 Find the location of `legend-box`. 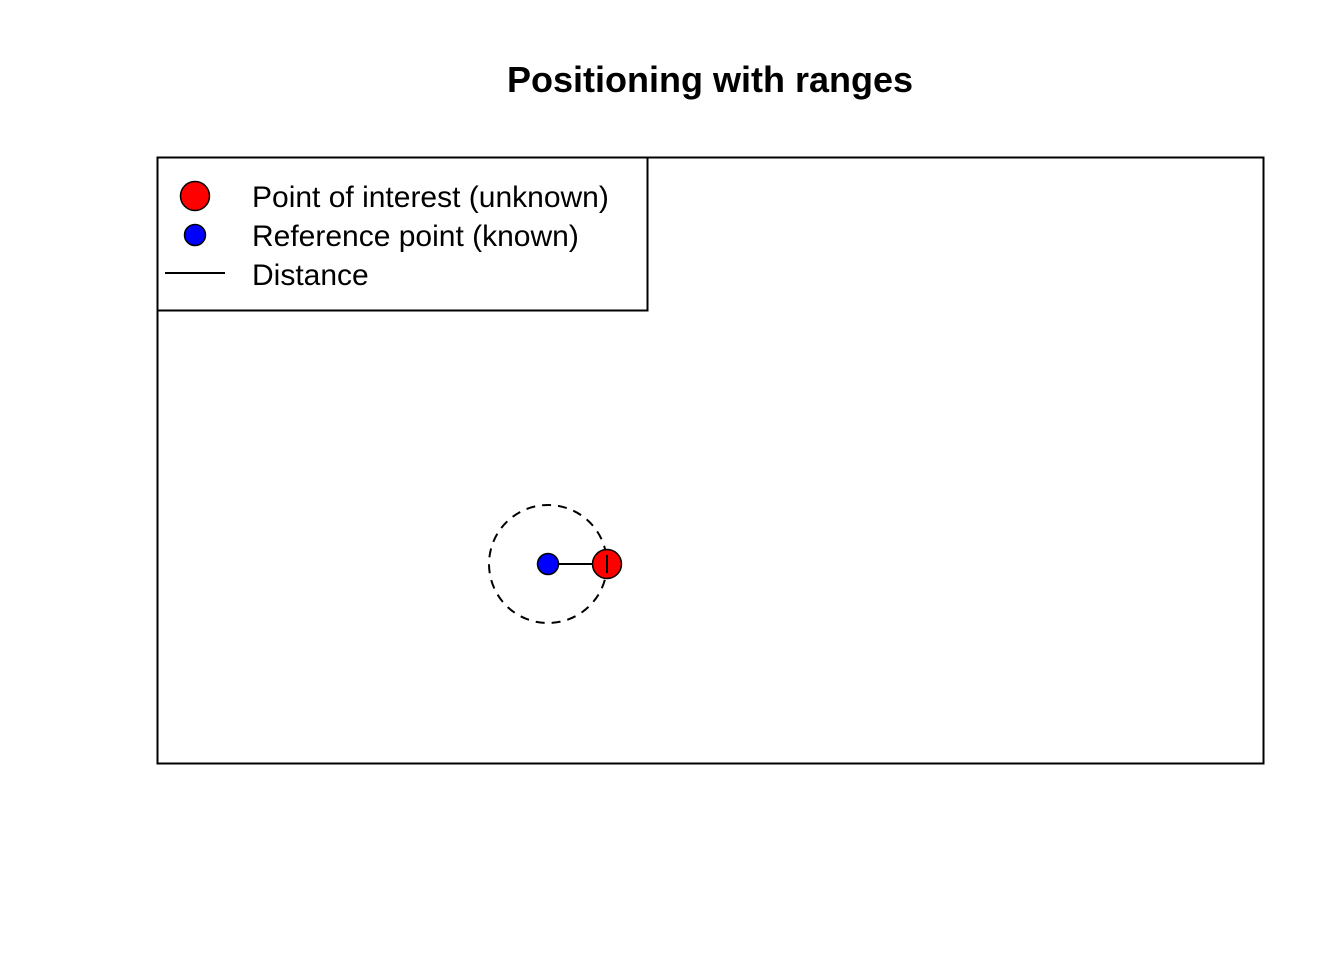

legend-box is located at coordinates (402, 234).